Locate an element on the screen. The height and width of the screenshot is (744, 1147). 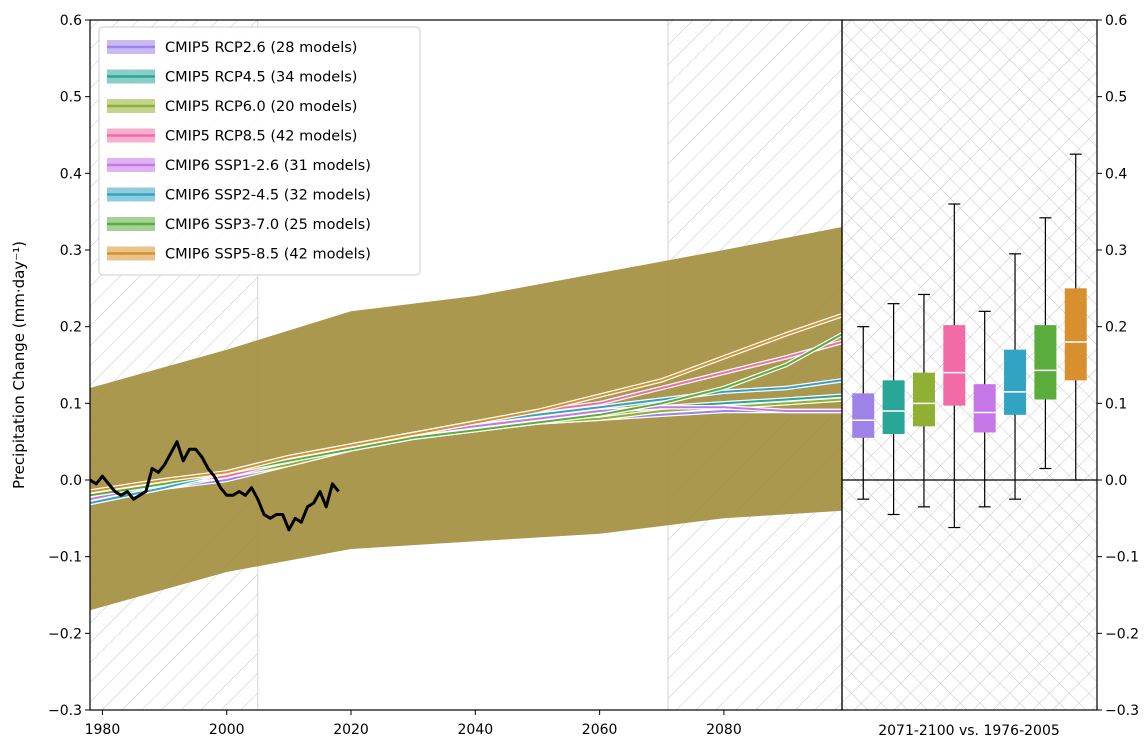
y-tick-label-right: 0.0 is located at coordinates (1116, 481).